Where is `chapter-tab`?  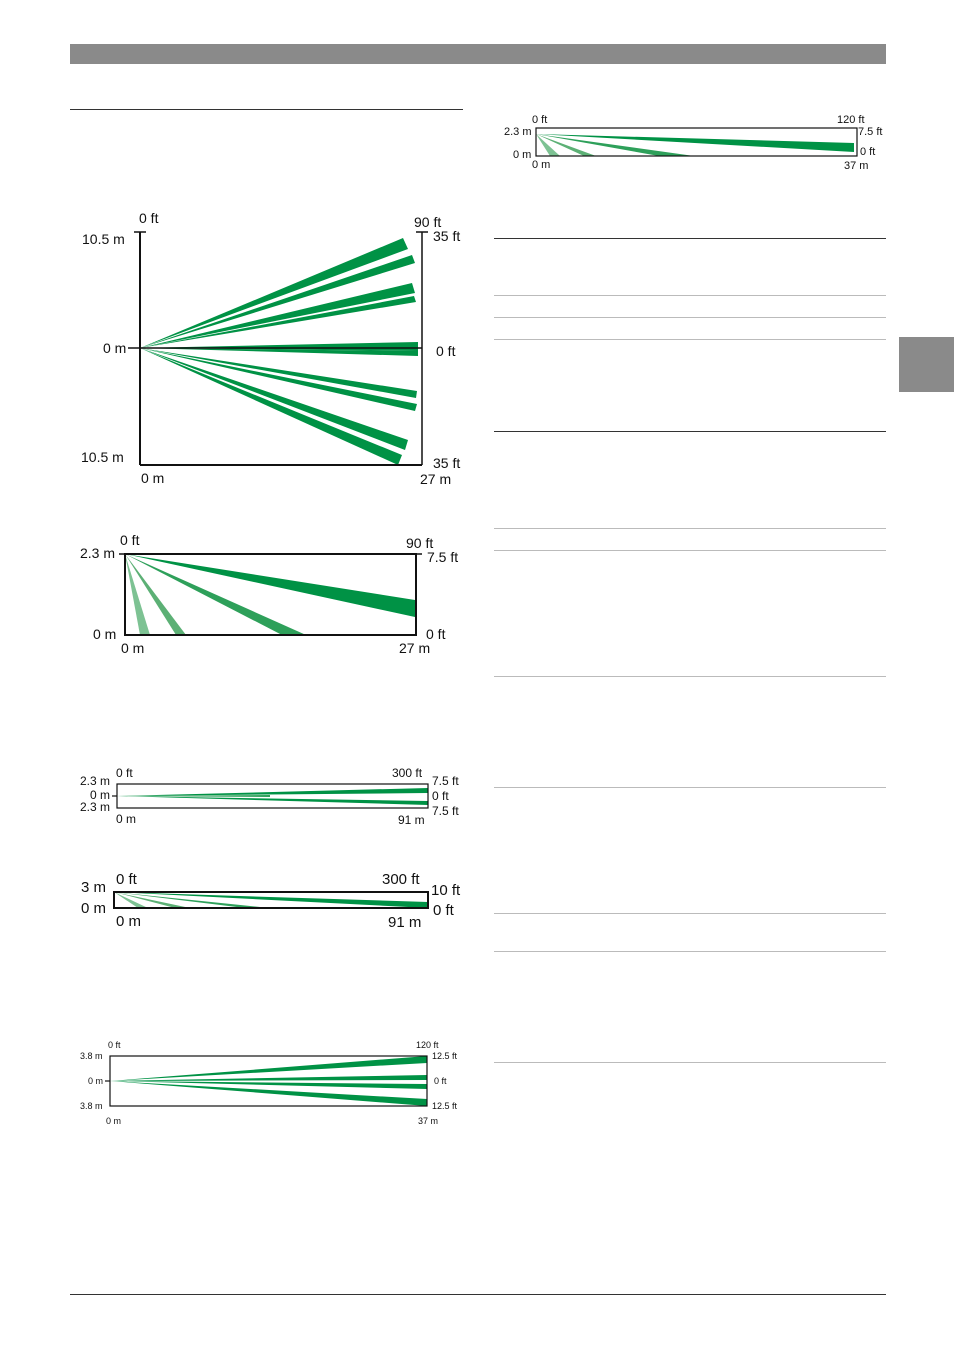
chapter-tab is located at coordinates (926, 364).